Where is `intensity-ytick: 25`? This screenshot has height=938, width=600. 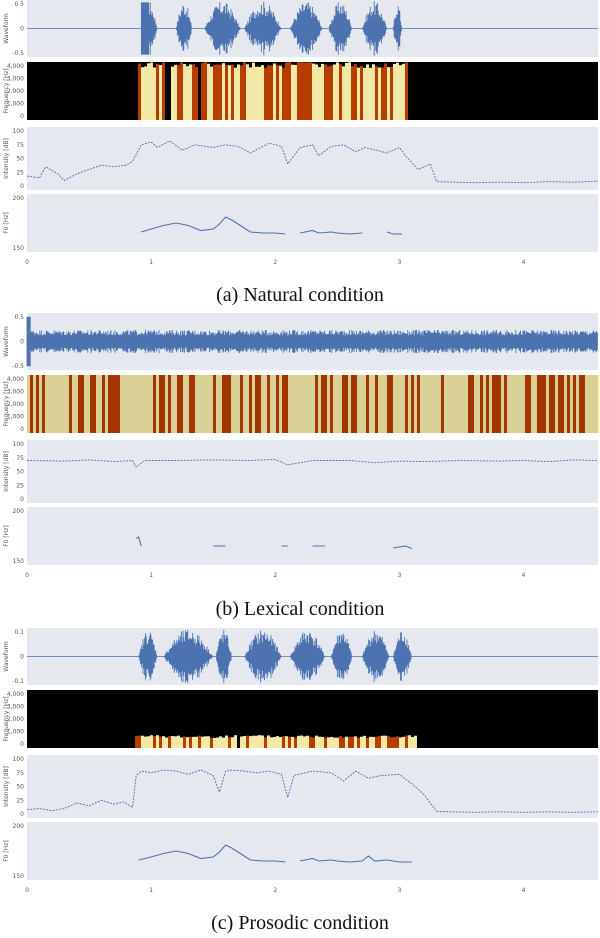 intensity-ytick: 25 is located at coordinates (20, 800).